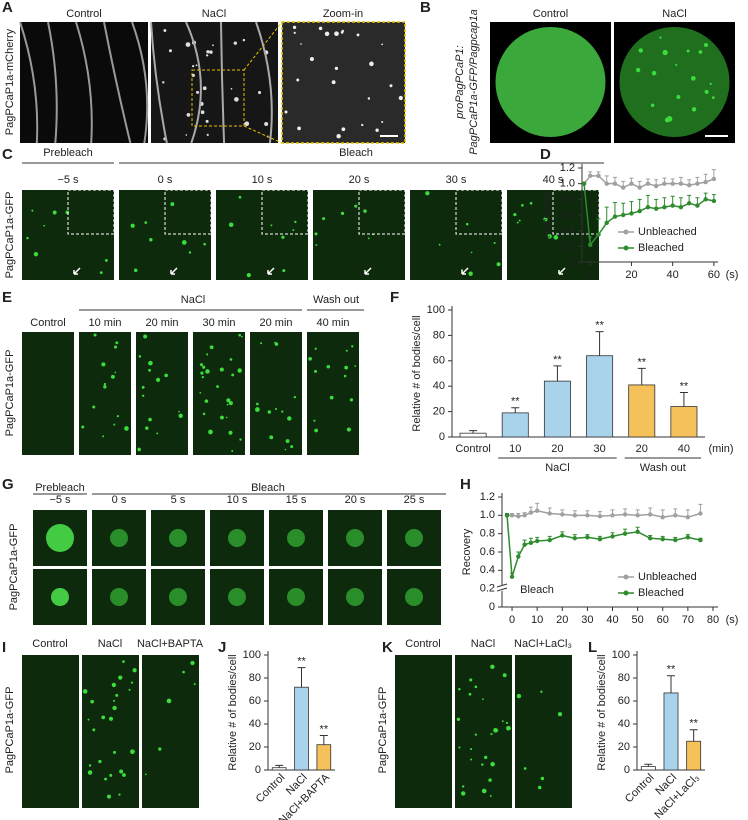  I want to click on x-tick-label: 40, so click(684, 449).